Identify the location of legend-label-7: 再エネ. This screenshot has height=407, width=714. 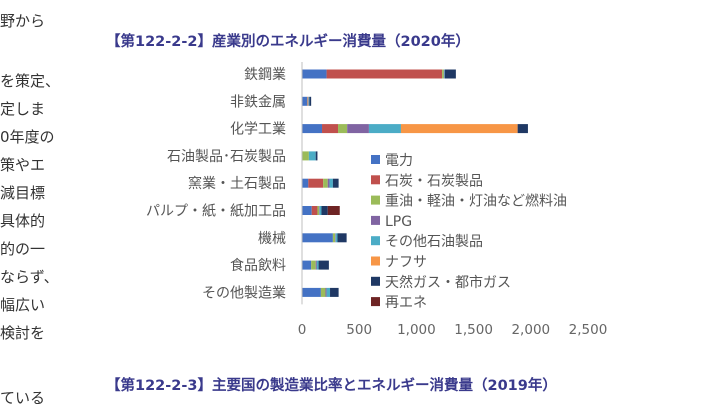
(406, 303).